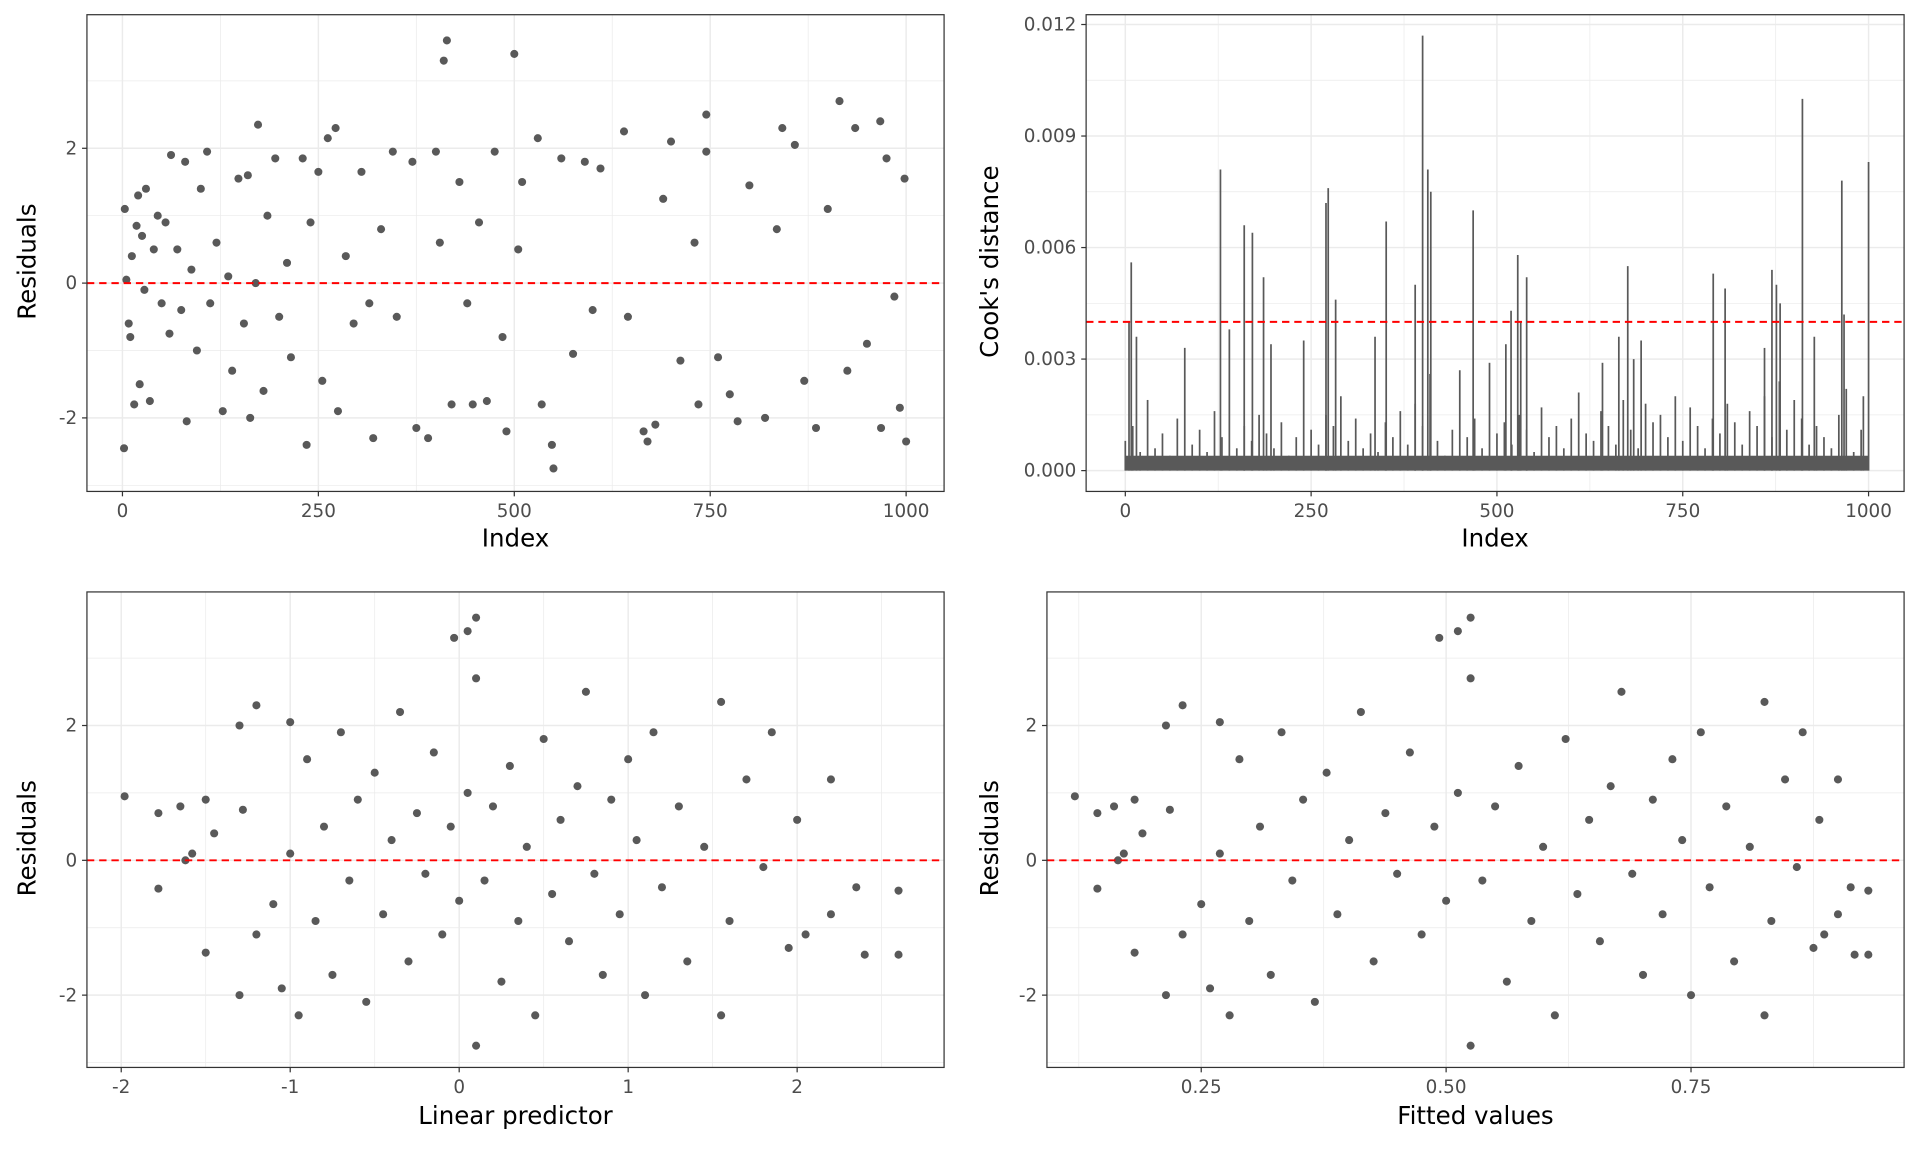 This screenshot has width=1920, height=1152. What do you see at coordinates (1868, 511) in the screenshot?
I see `x-tick-label: 1000` at bounding box center [1868, 511].